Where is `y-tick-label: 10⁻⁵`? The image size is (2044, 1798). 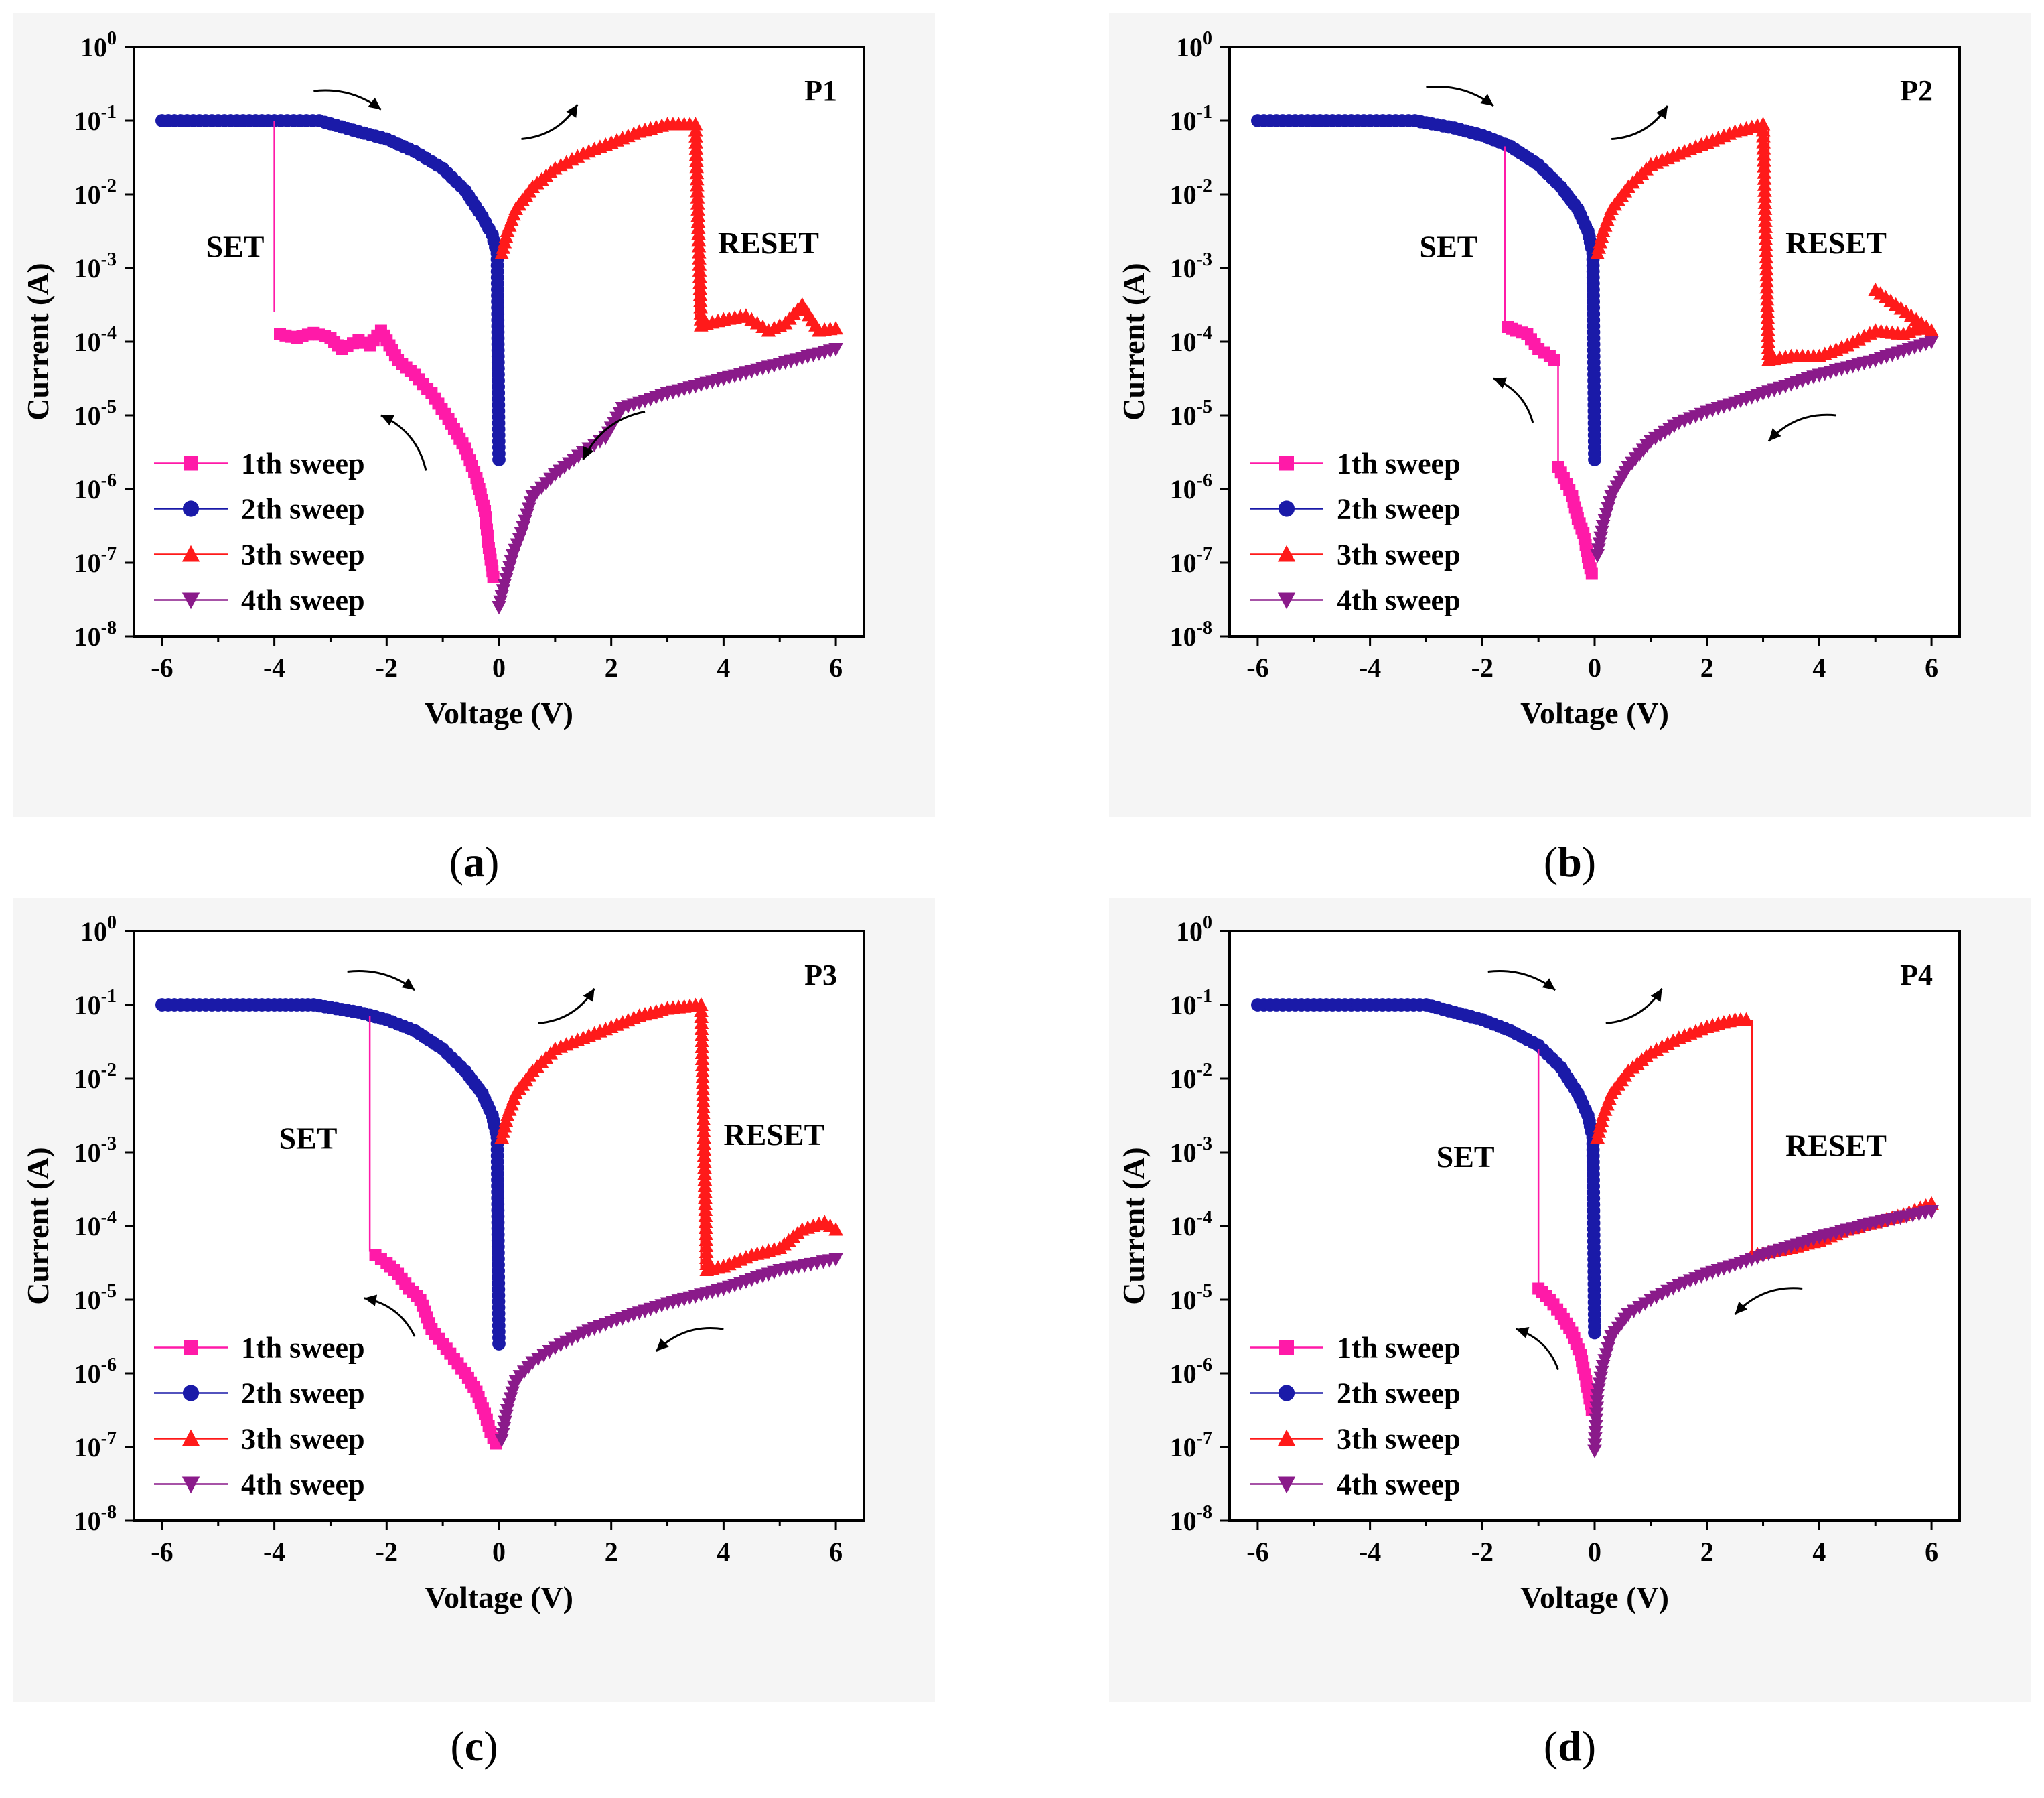
y-tick-label: 10⁻⁵ is located at coordinates (95, 414).